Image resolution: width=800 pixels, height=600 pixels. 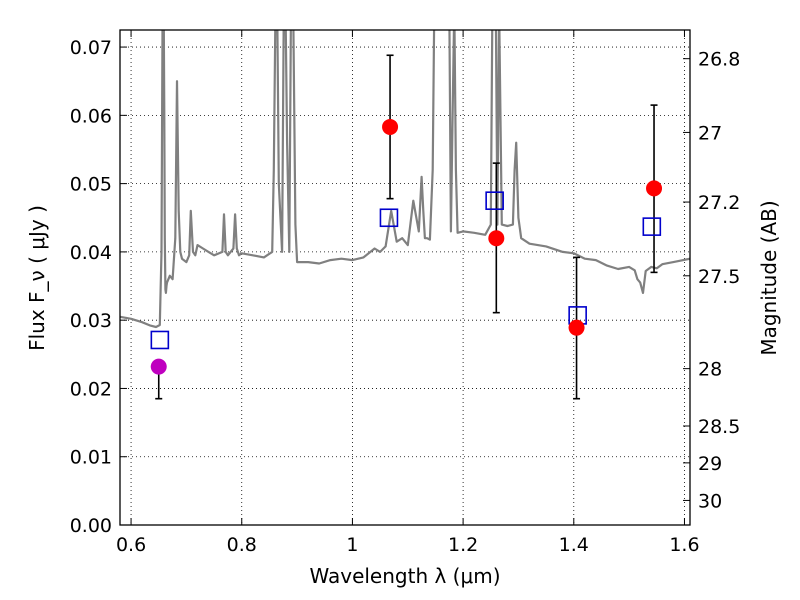 What do you see at coordinates (37, 278) in the screenshot?
I see `y-axis-label: Flux F_ν ( μJy )` at bounding box center [37, 278].